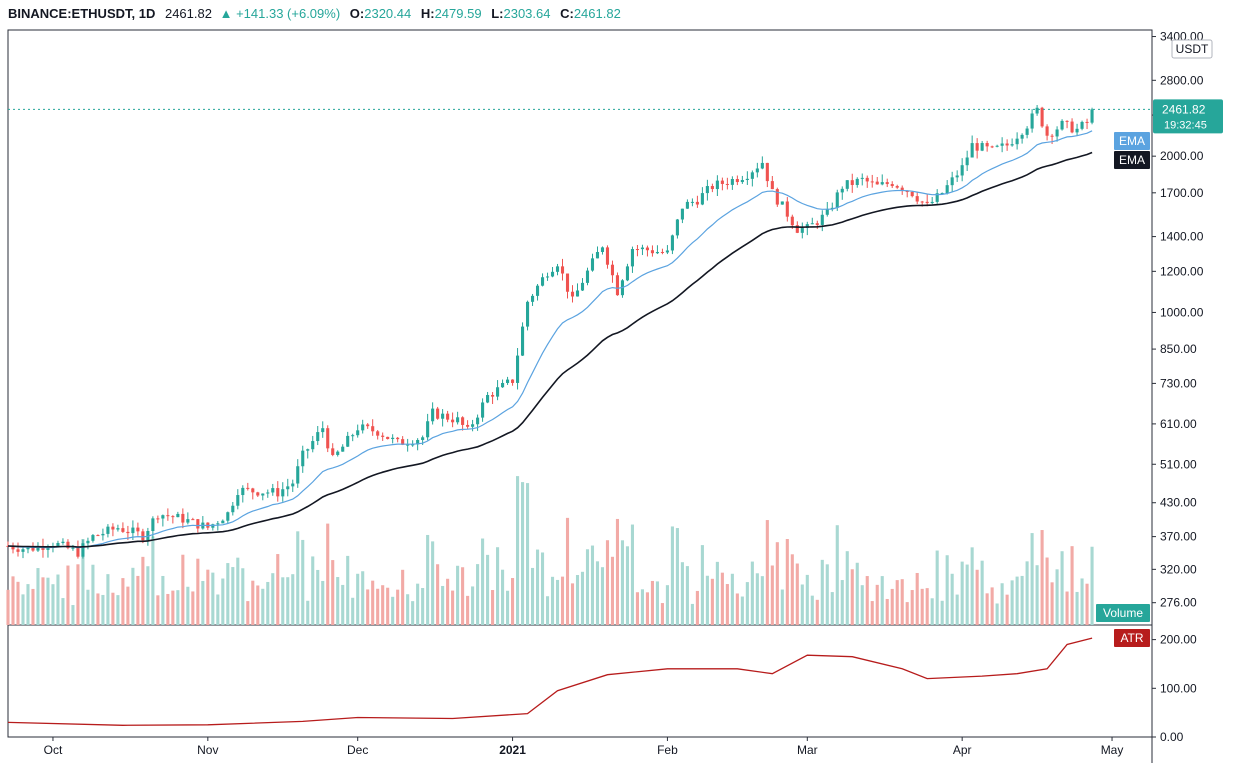 Image resolution: width=1240 pixels, height=763 pixels. I want to click on volume-label: Volume, so click(1123, 613).